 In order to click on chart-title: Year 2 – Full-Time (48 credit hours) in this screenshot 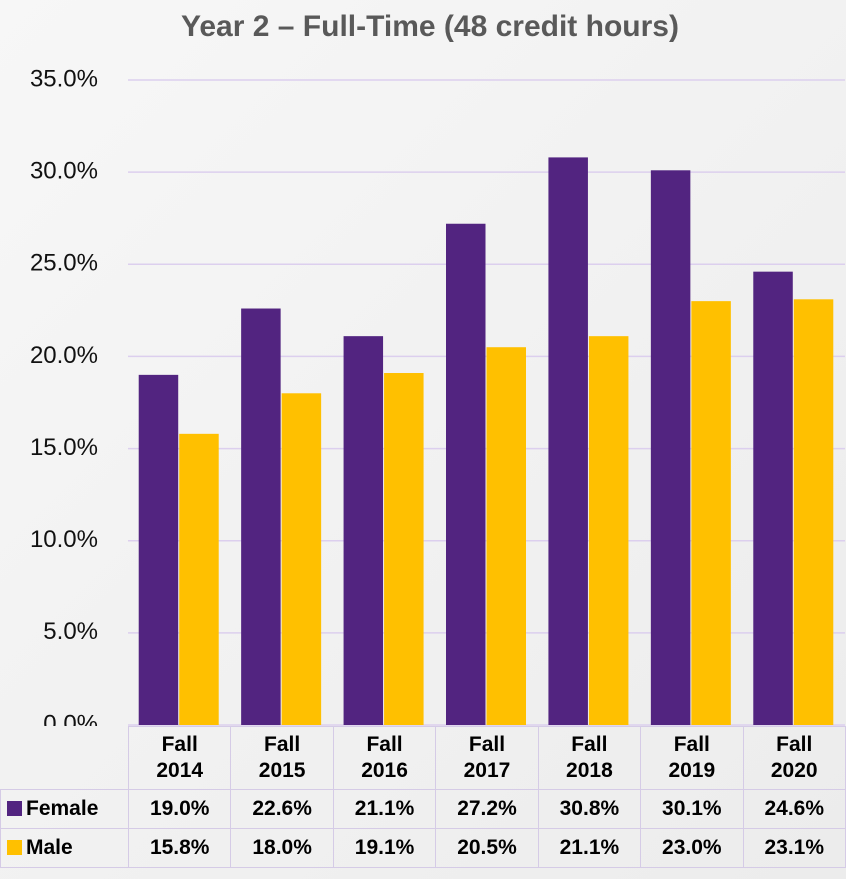, I will do `click(430, 26)`.